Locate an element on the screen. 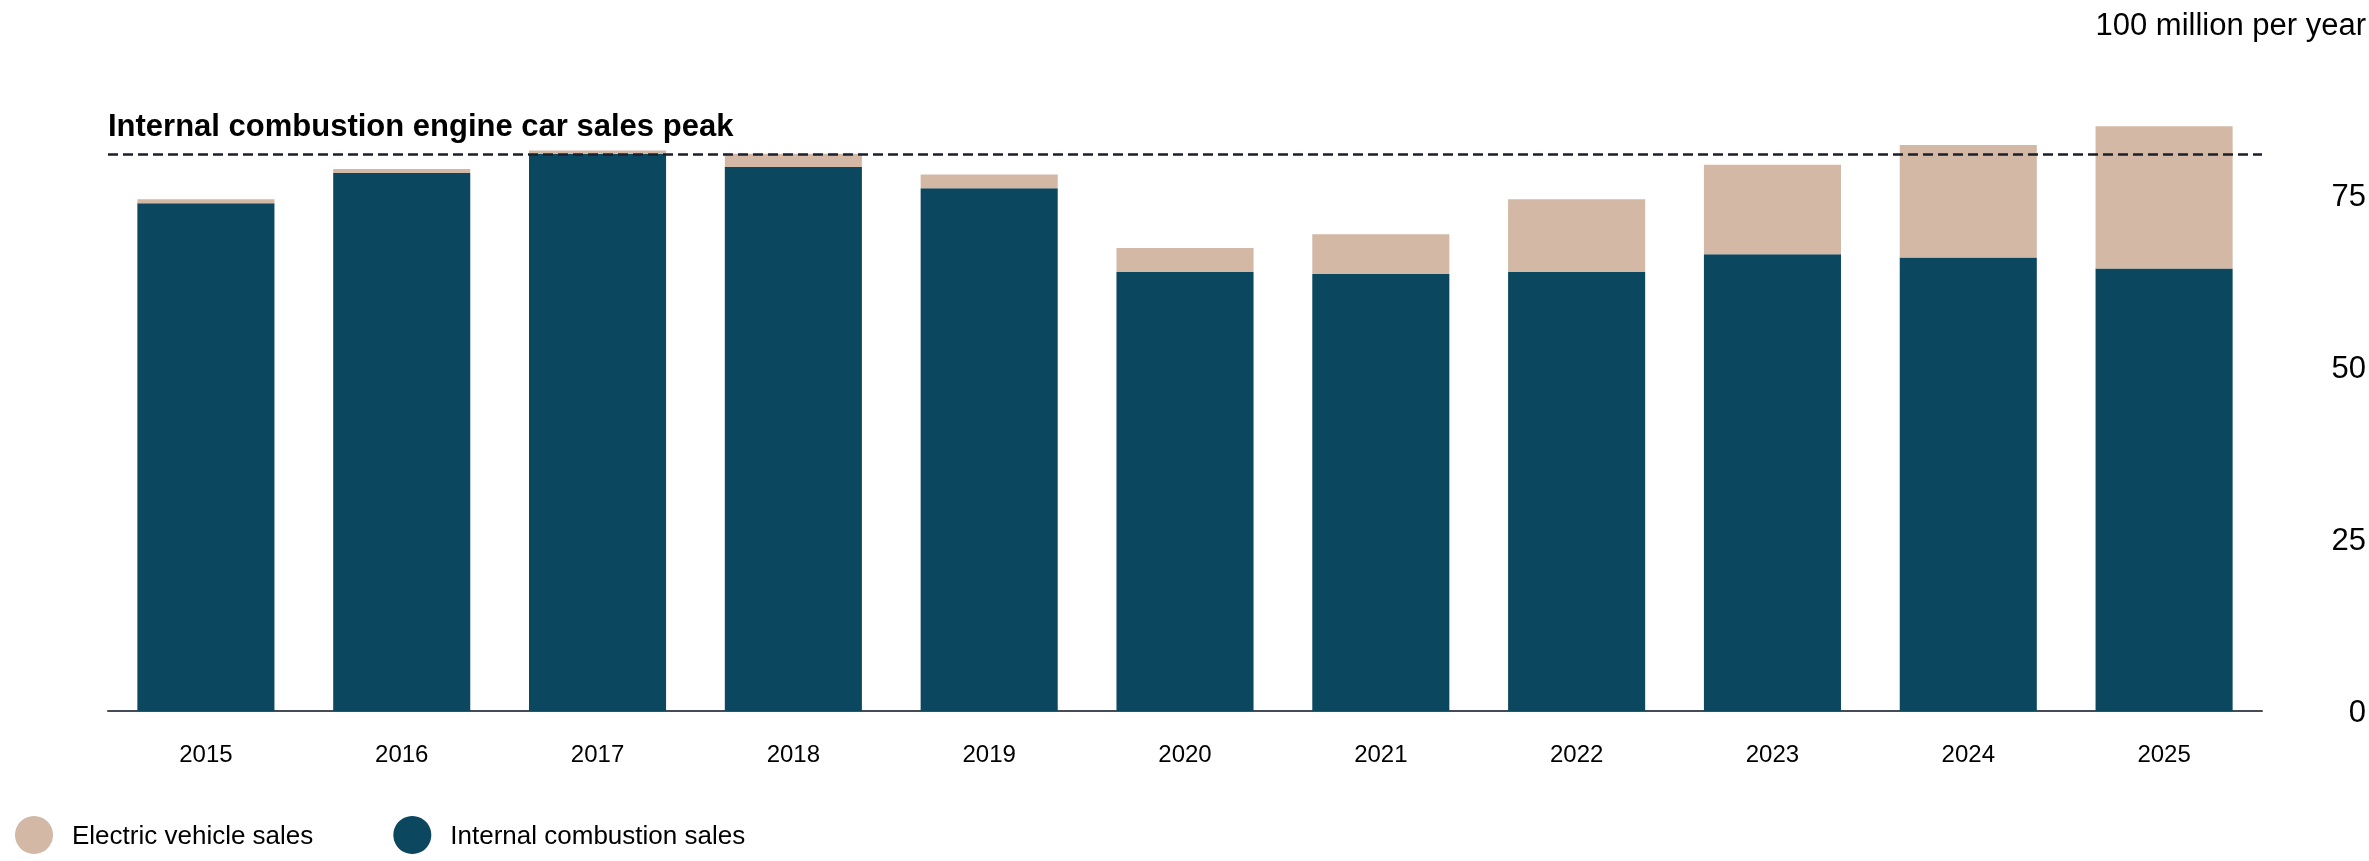  y-tick-label: 25 is located at coordinates (2348, 539).